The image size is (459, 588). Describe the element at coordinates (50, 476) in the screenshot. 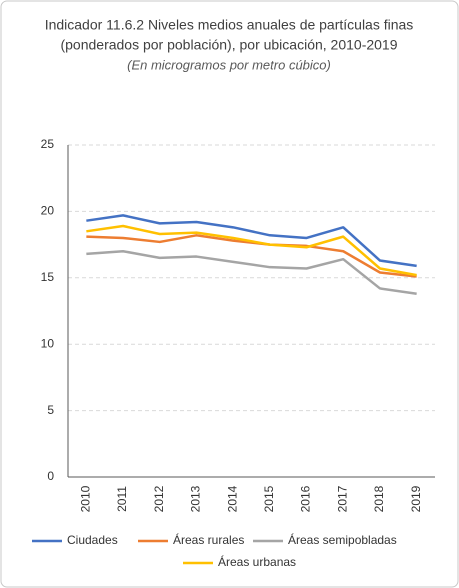

I see `y-tick-label: 0` at that location.